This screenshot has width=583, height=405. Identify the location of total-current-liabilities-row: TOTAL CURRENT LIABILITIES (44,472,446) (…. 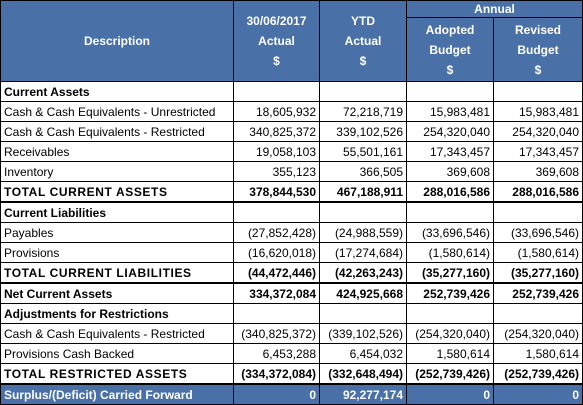
(291, 273).